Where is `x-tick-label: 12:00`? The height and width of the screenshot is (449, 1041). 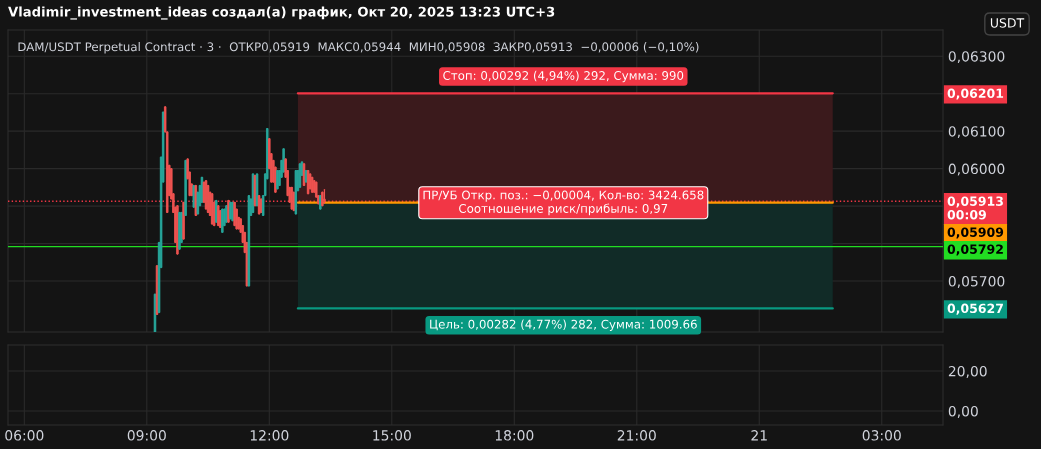
x-tick-label: 12:00 is located at coordinates (269, 435).